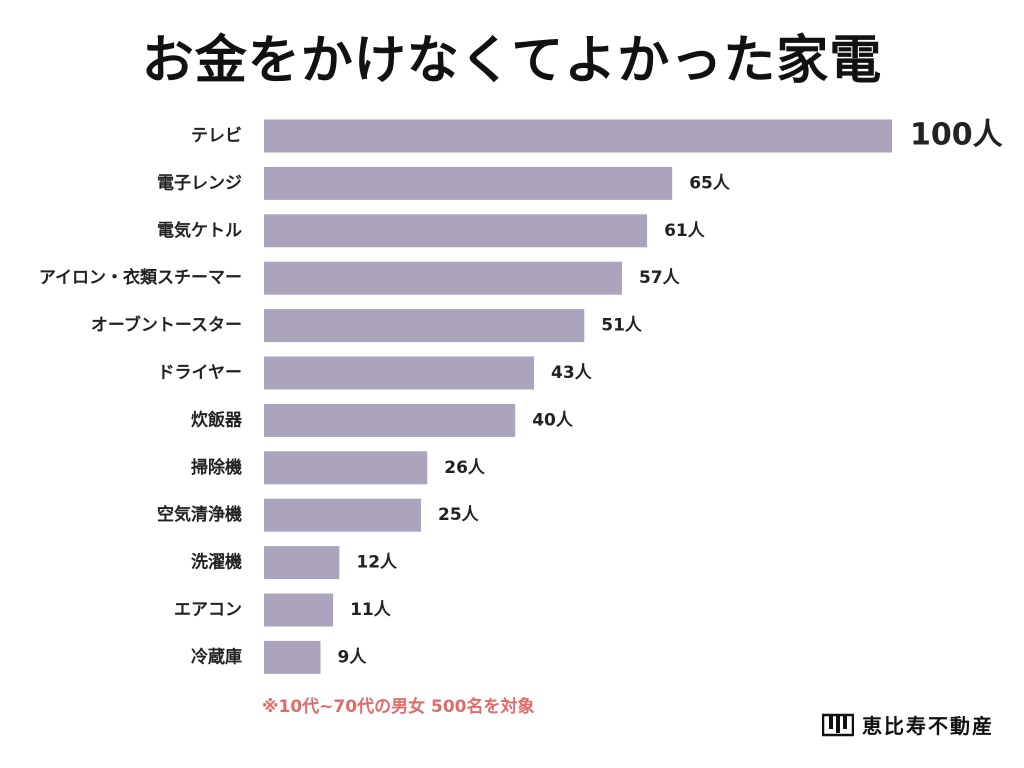  I want to click on category-label: 電子レンジ, so click(199, 183).